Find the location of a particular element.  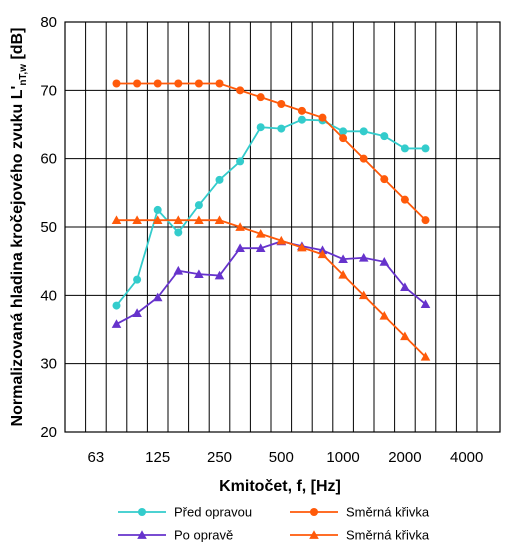

x-tick-label: 1000 is located at coordinates (342, 457).